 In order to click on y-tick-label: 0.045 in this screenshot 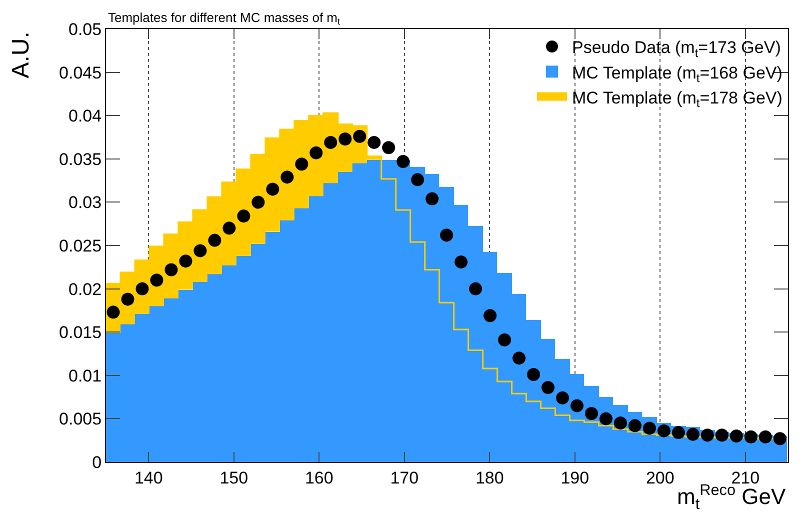, I will do `click(80, 72)`.